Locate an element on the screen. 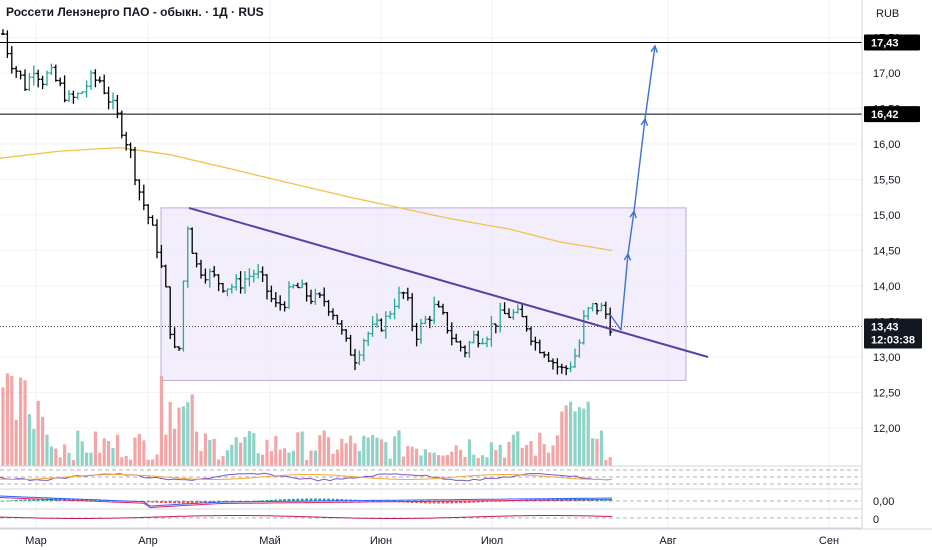 The width and height of the screenshot is (932, 550). price-tick-label: 16,00 is located at coordinates (887, 145).